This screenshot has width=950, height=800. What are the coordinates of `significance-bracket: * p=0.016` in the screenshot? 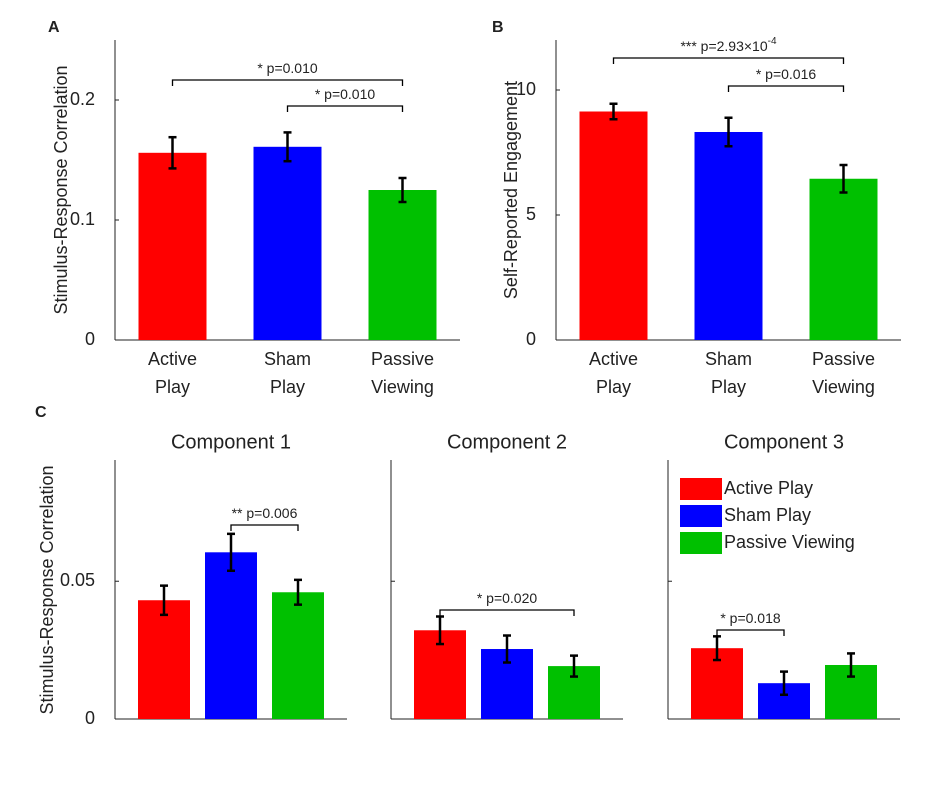 It's located at (786, 79).